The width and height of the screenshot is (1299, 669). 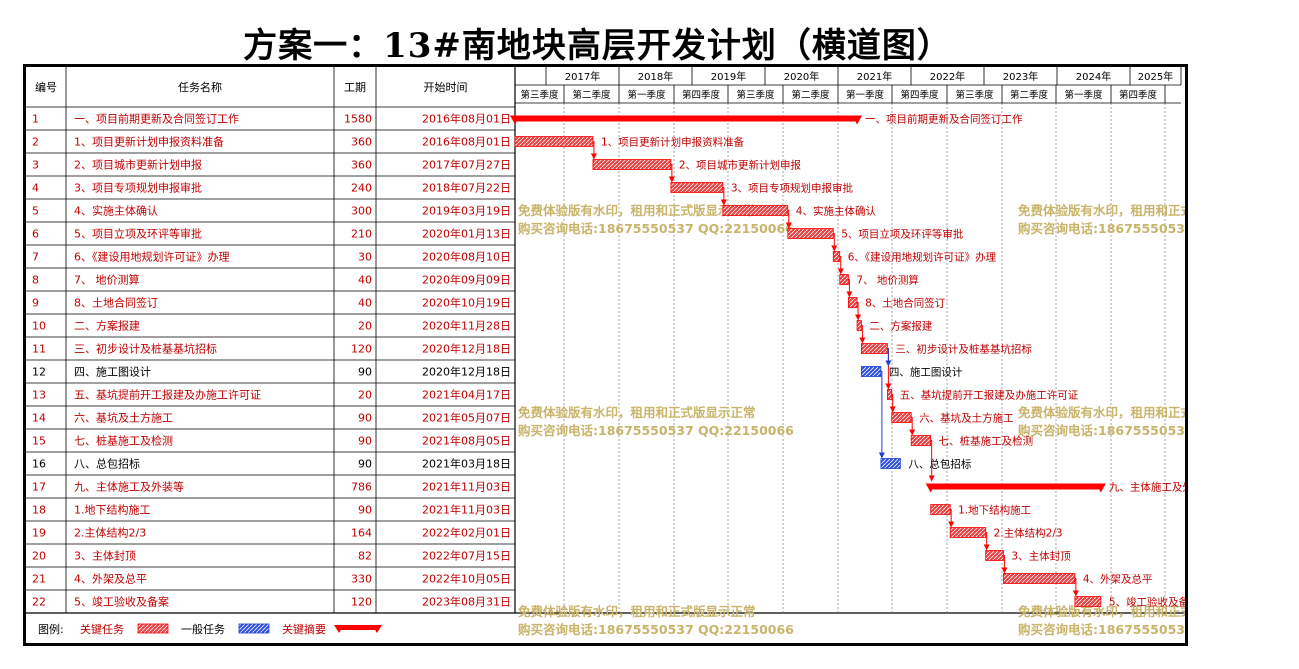 I want to click on task-start: 2020年10月19日, so click(x=466, y=303).